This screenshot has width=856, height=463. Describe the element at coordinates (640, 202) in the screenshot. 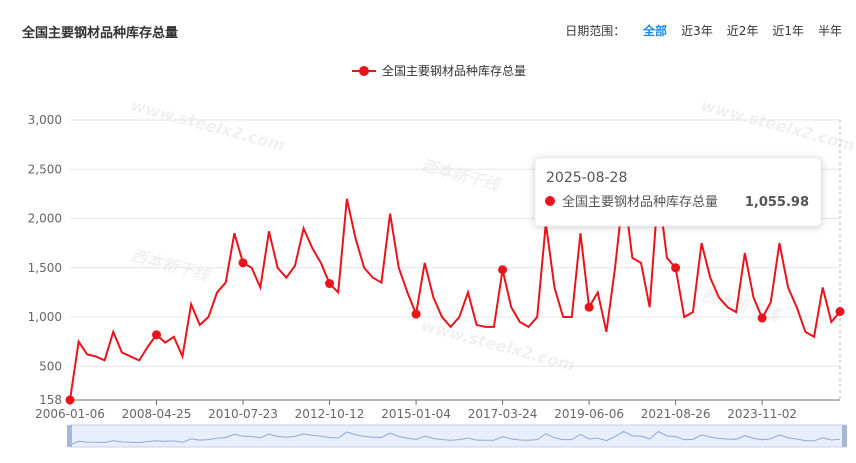

I see `tooltip-name: 全国主要钢材品种库存总量` at that location.